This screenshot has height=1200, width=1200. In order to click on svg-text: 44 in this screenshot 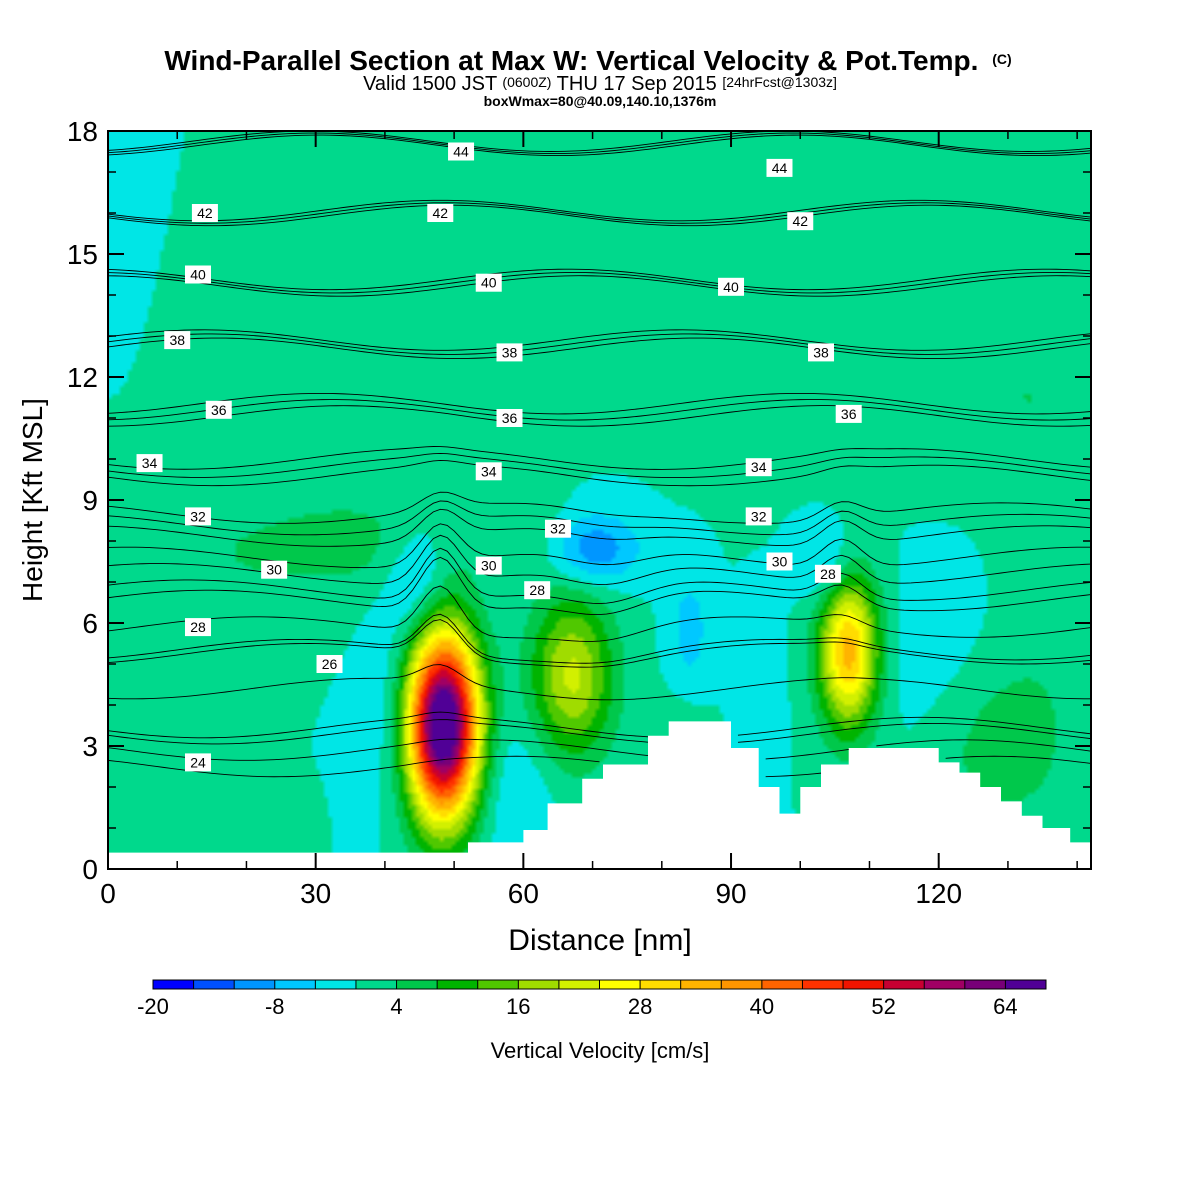, I will do `click(780, 168)`.